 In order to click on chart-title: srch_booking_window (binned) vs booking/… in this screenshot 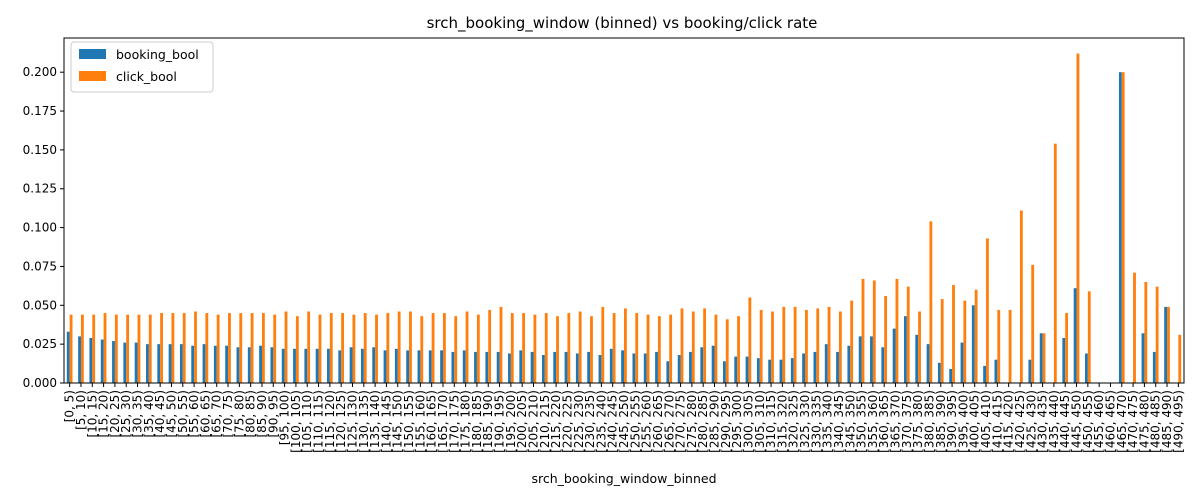, I will do `click(622, 23)`.